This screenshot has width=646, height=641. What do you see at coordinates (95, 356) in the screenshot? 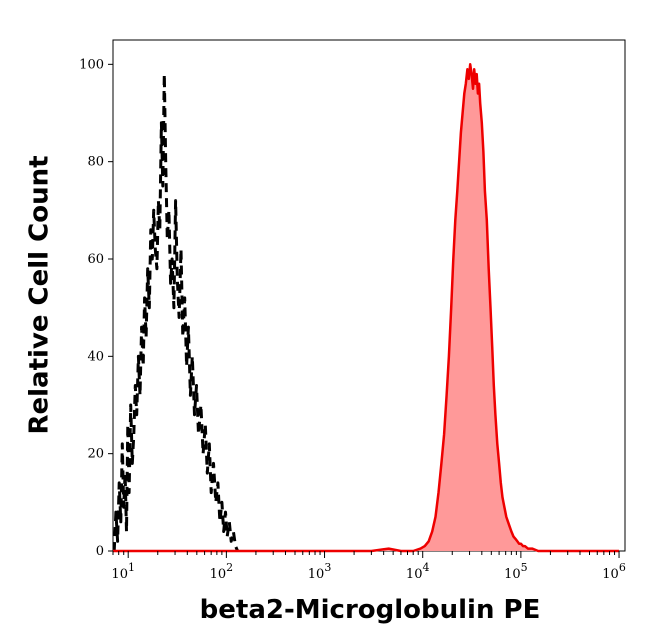
I see `y-tick-label-40: 40` at bounding box center [95, 356].